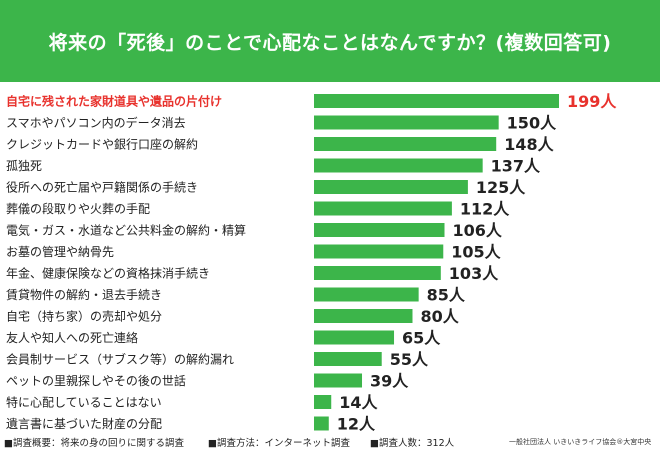 The width and height of the screenshot is (660, 450). I want to click on value-label: 85人, so click(446, 295).